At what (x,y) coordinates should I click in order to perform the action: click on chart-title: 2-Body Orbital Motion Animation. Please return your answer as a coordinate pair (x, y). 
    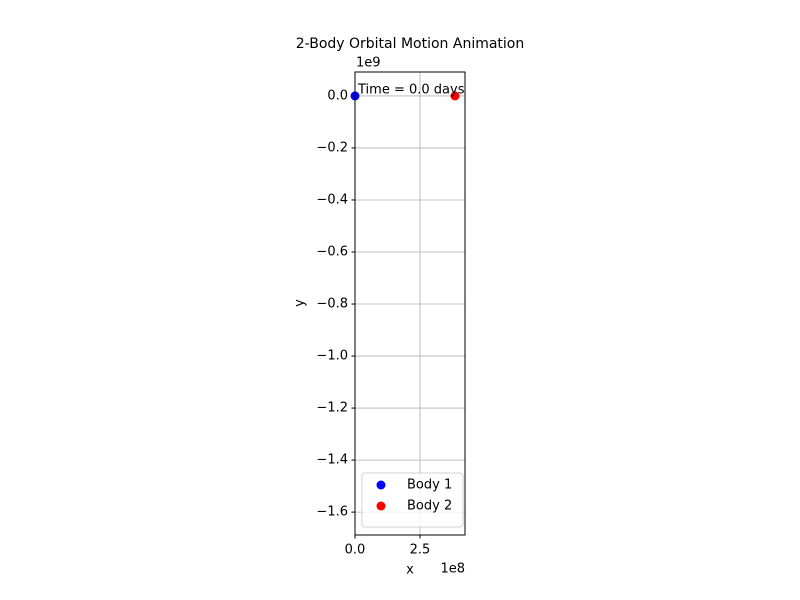
    Looking at the image, I should click on (410, 44).